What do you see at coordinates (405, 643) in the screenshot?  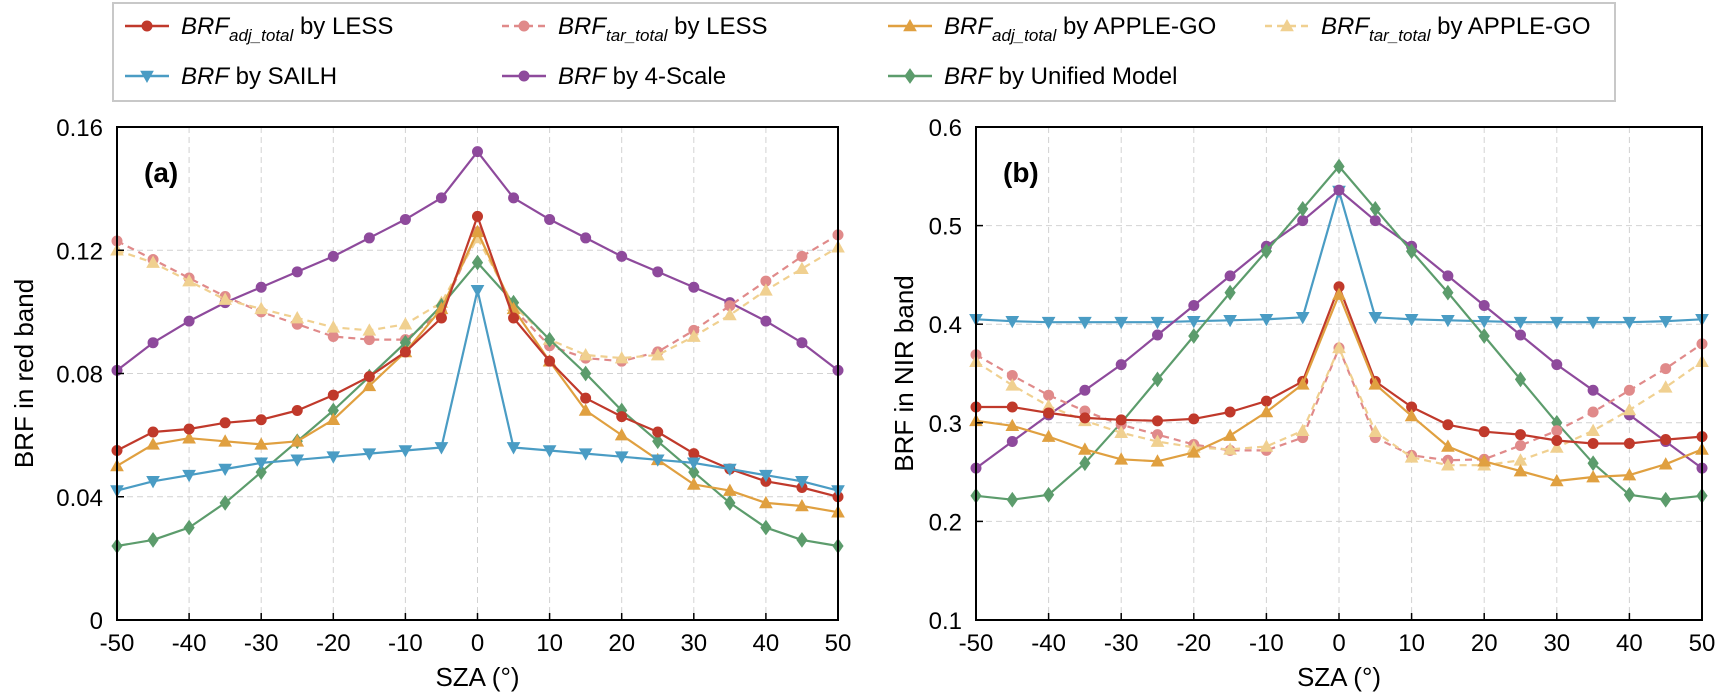 I see `x-tick-label: -10` at bounding box center [405, 643].